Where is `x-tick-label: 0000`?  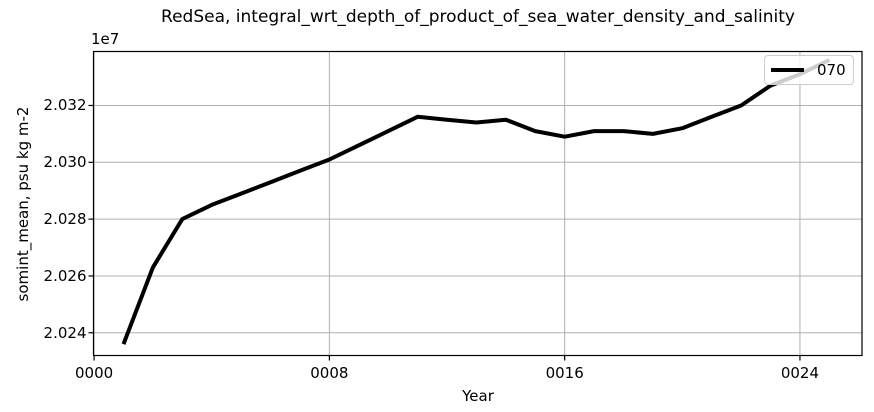
x-tick-label: 0000 is located at coordinates (94, 372).